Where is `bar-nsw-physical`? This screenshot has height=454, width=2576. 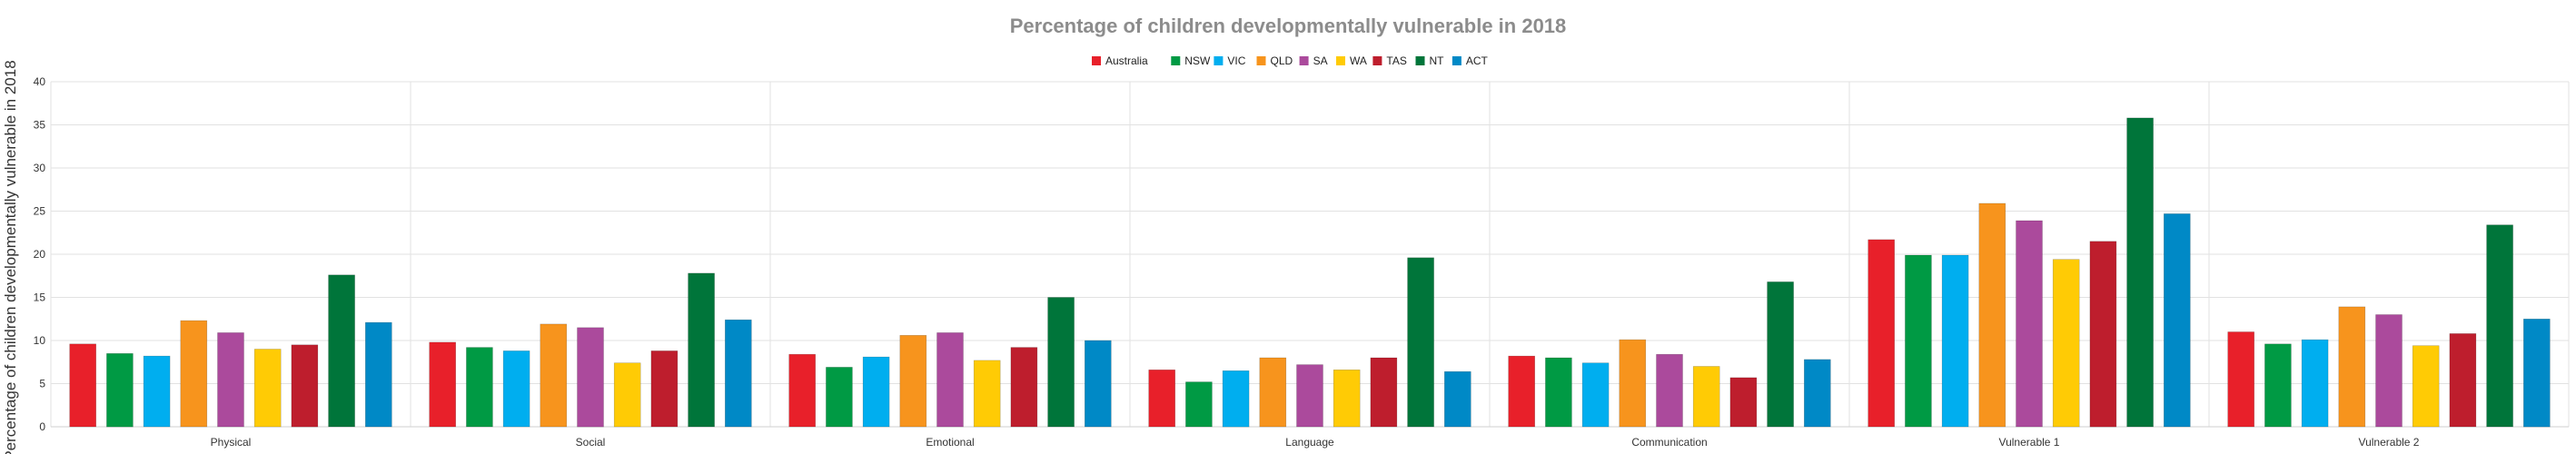
bar-nsw-physical is located at coordinates (120, 390).